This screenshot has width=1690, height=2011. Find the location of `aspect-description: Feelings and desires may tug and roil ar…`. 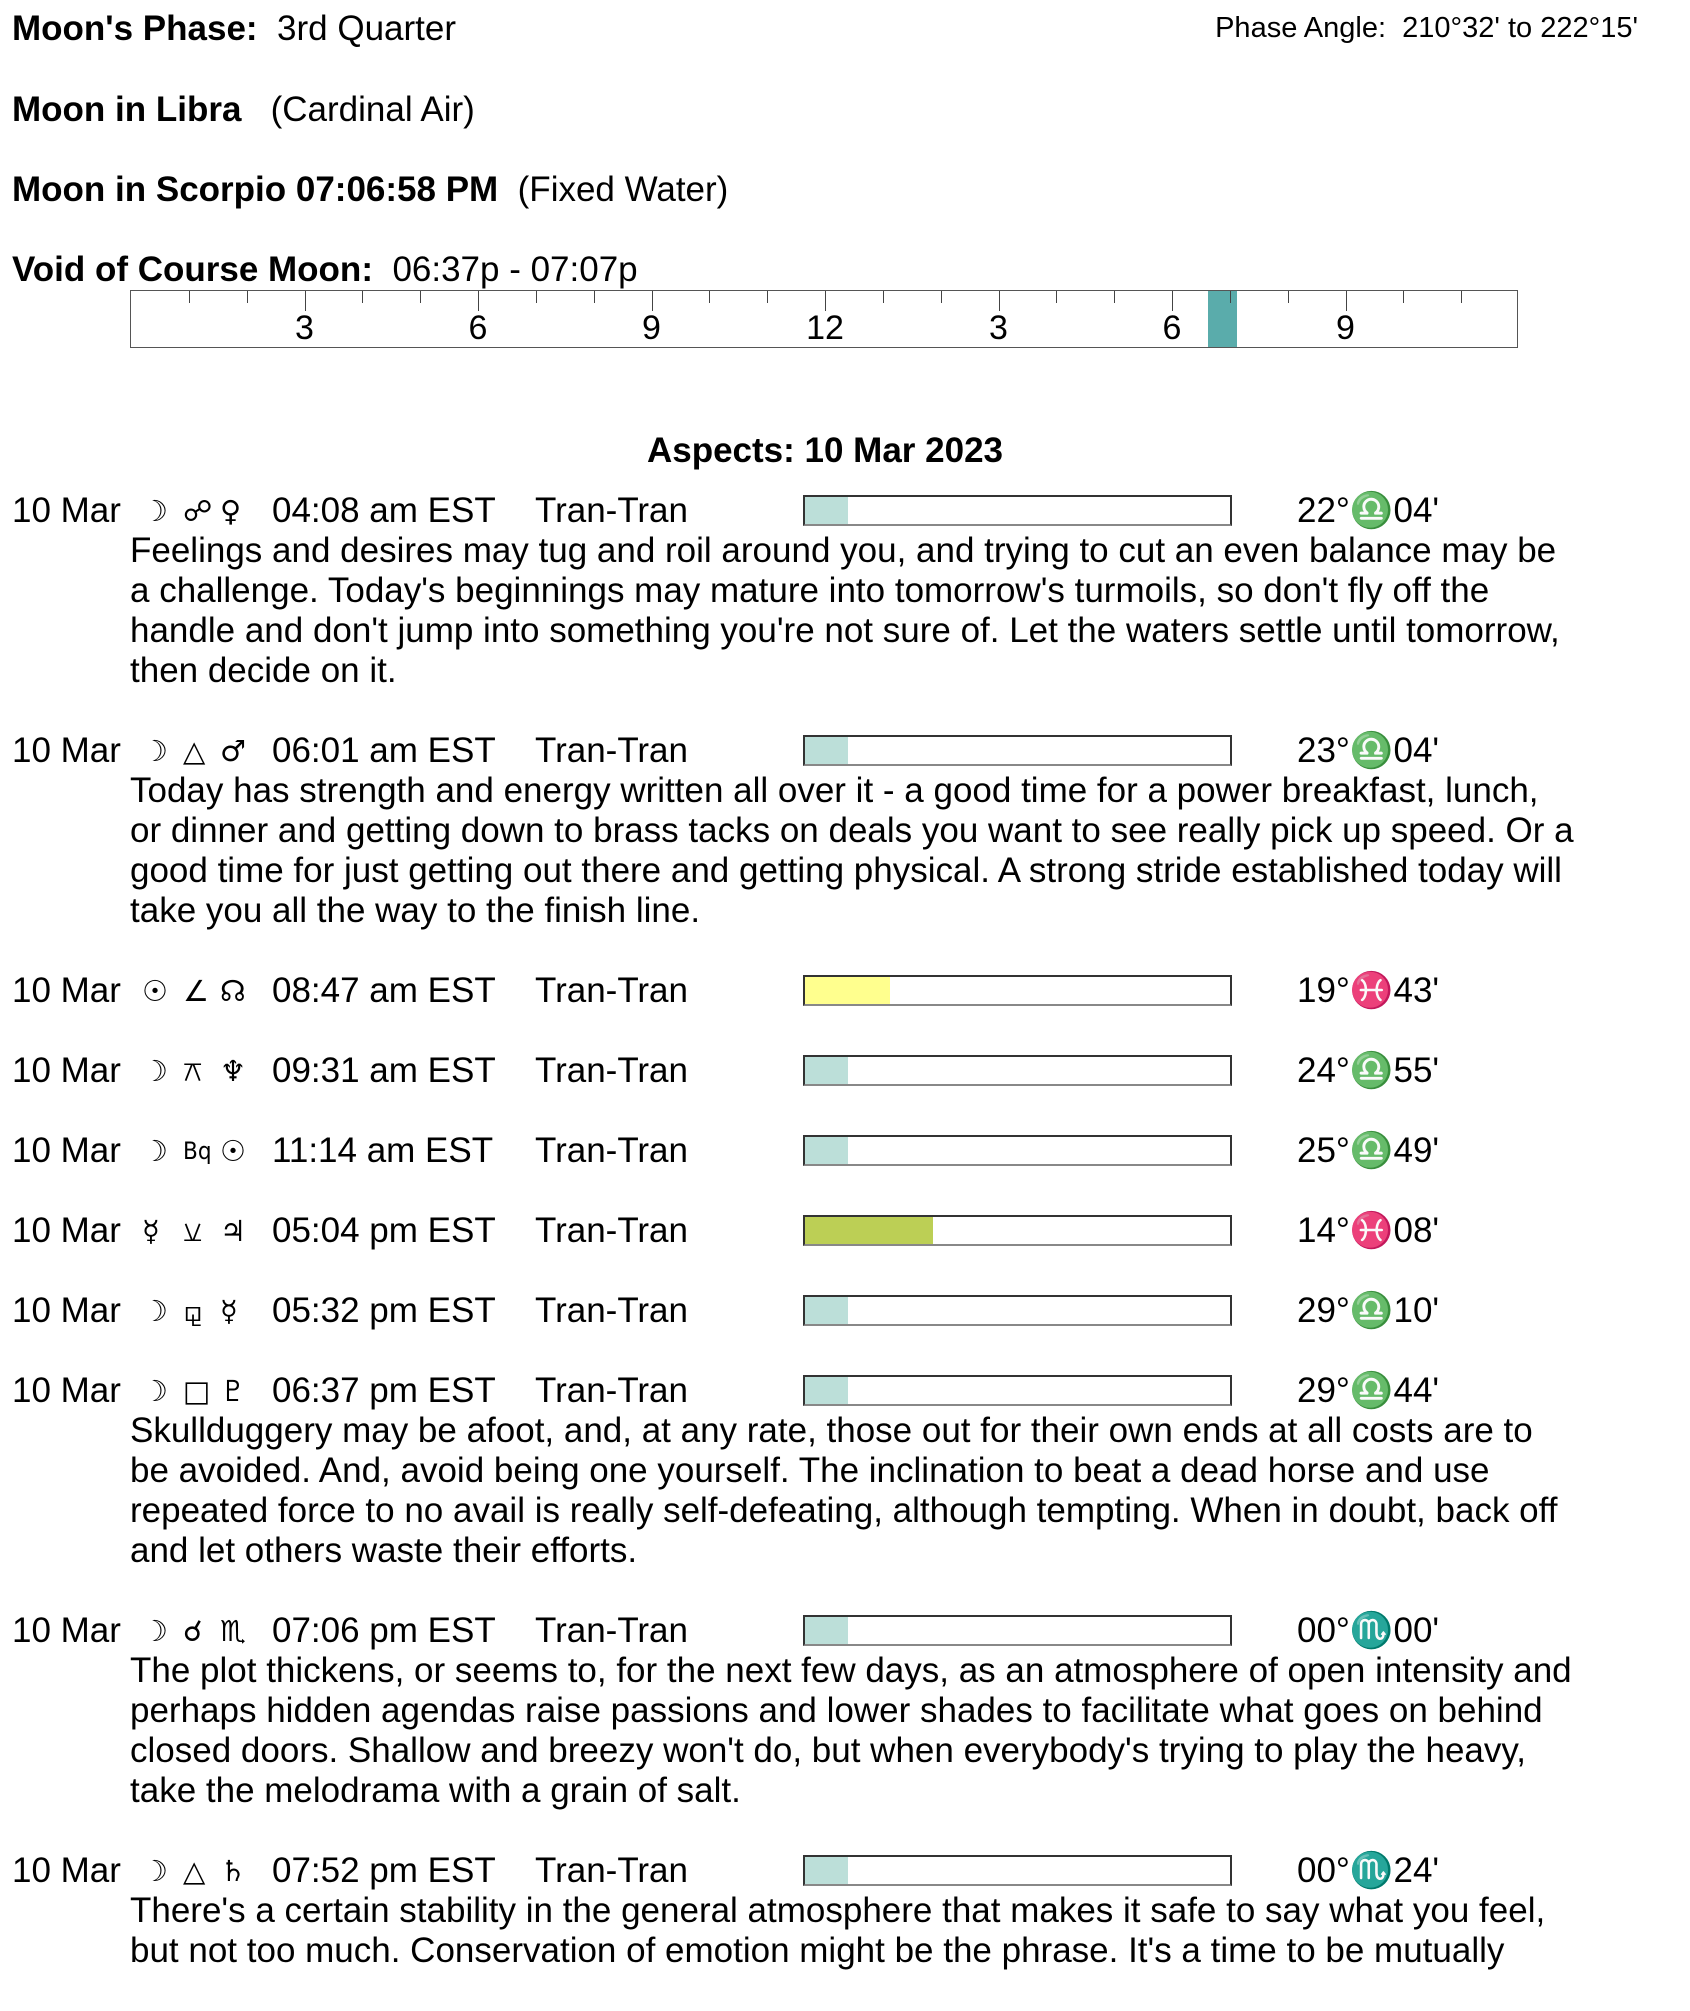

aspect-description: Feelings and desires may tug and roil ar… is located at coordinates (910, 611).